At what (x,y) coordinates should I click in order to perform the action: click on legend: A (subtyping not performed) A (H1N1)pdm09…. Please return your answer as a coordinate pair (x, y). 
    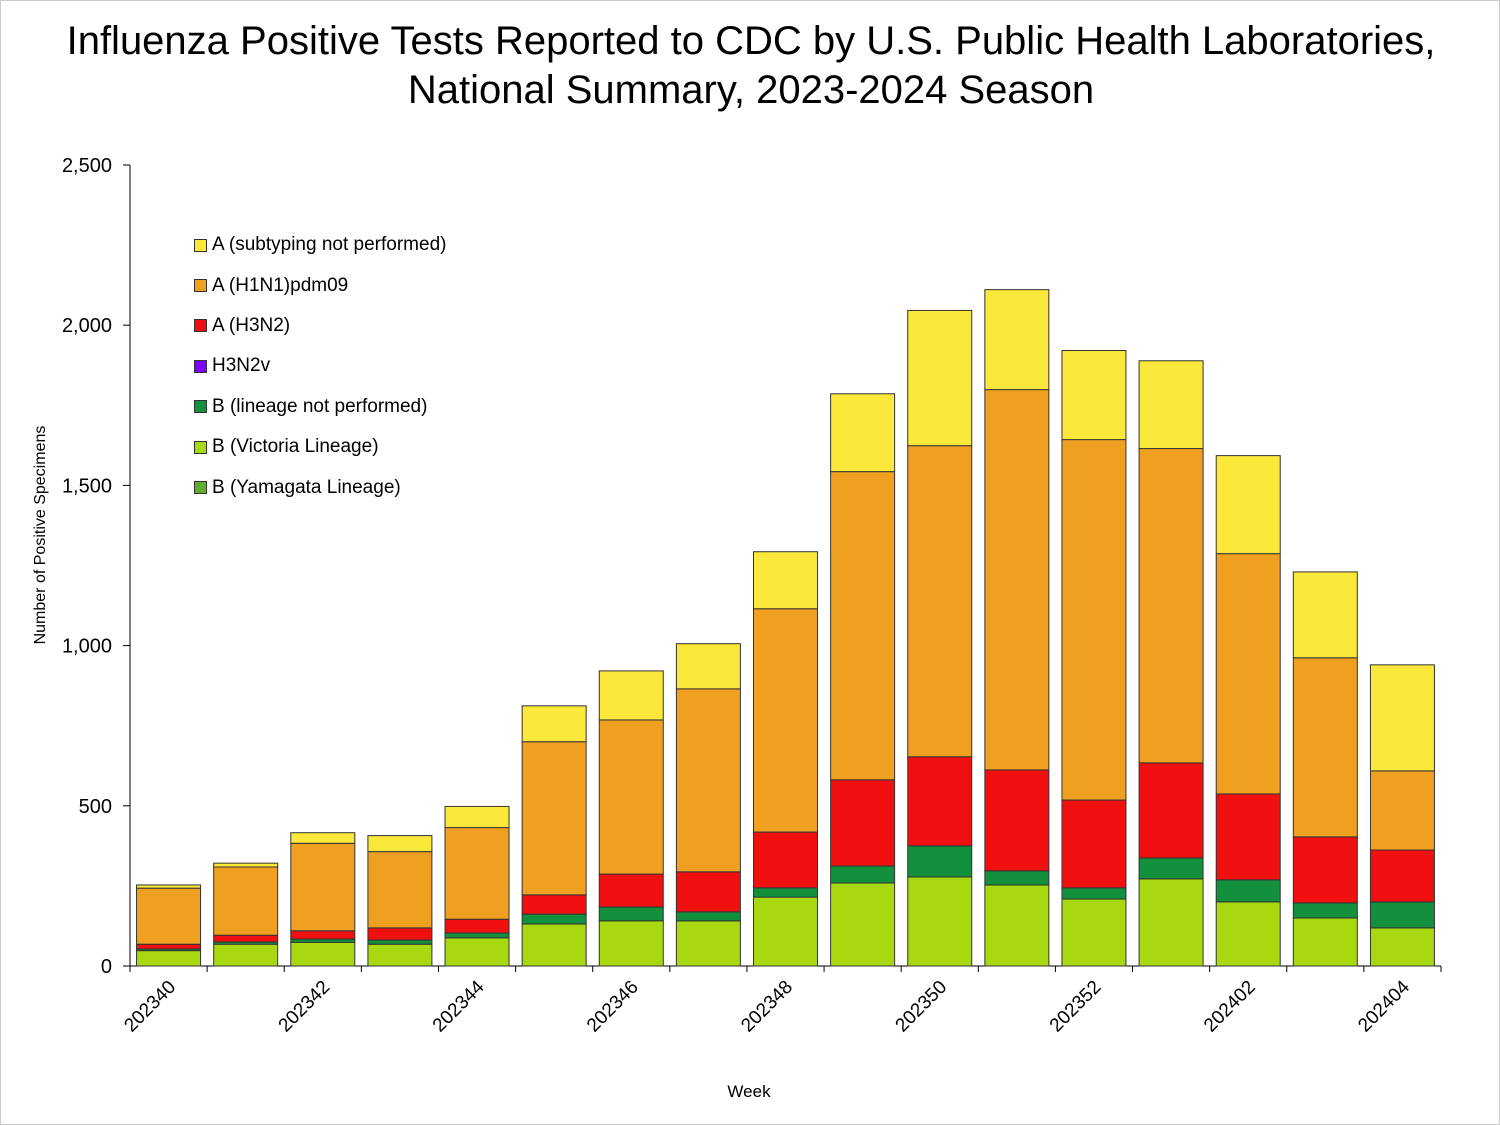
    Looking at the image, I should click on (320, 366).